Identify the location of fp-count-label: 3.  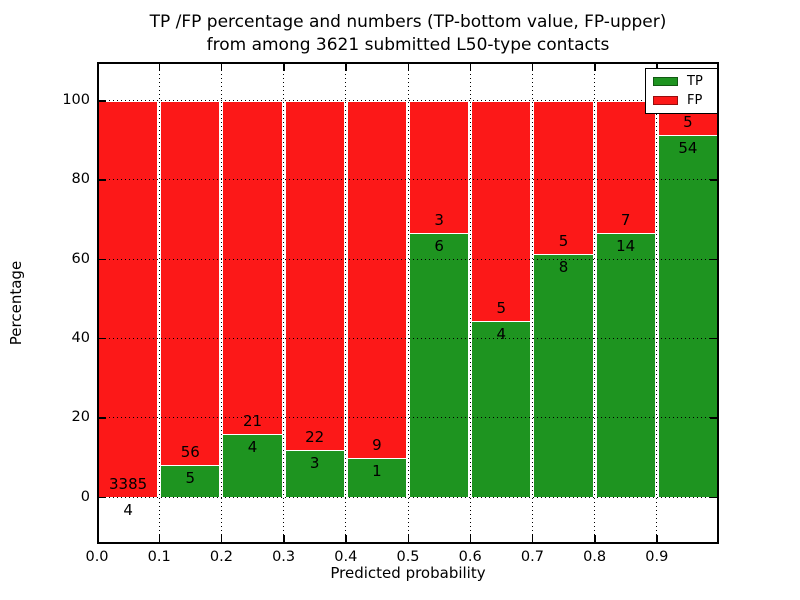
(439, 220).